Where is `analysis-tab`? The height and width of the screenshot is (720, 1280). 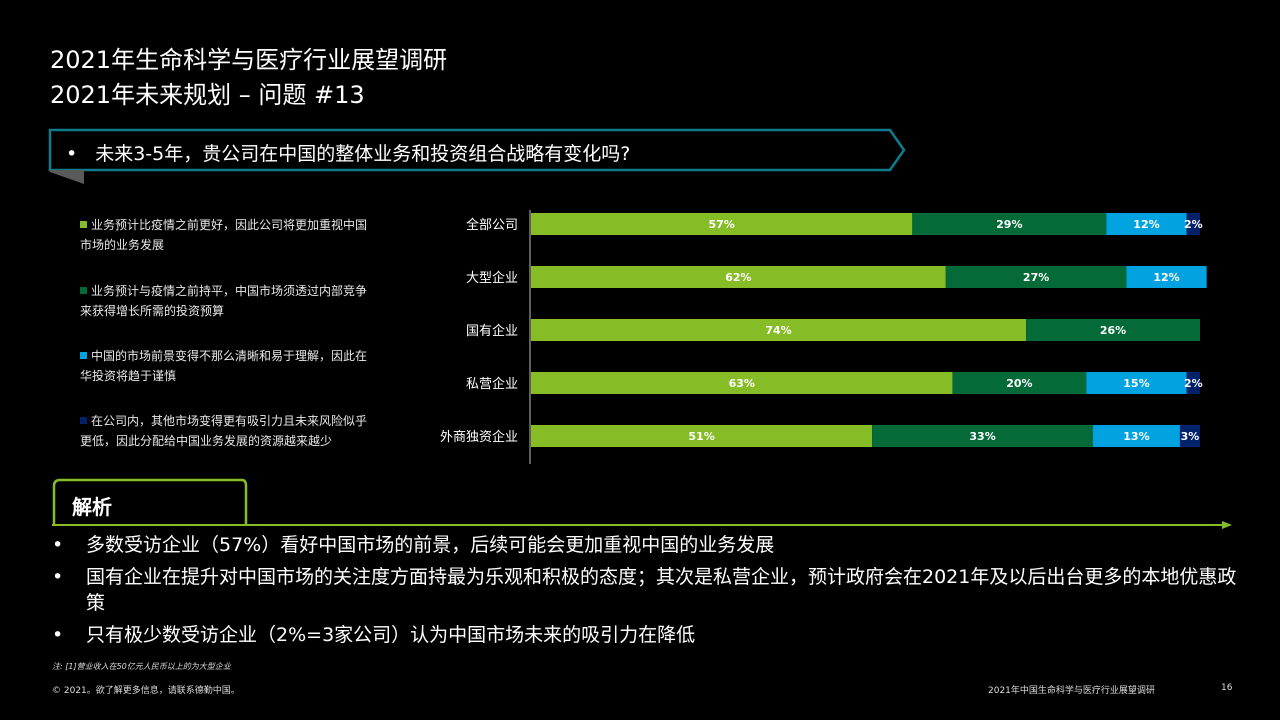
analysis-tab is located at coordinates (150, 501).